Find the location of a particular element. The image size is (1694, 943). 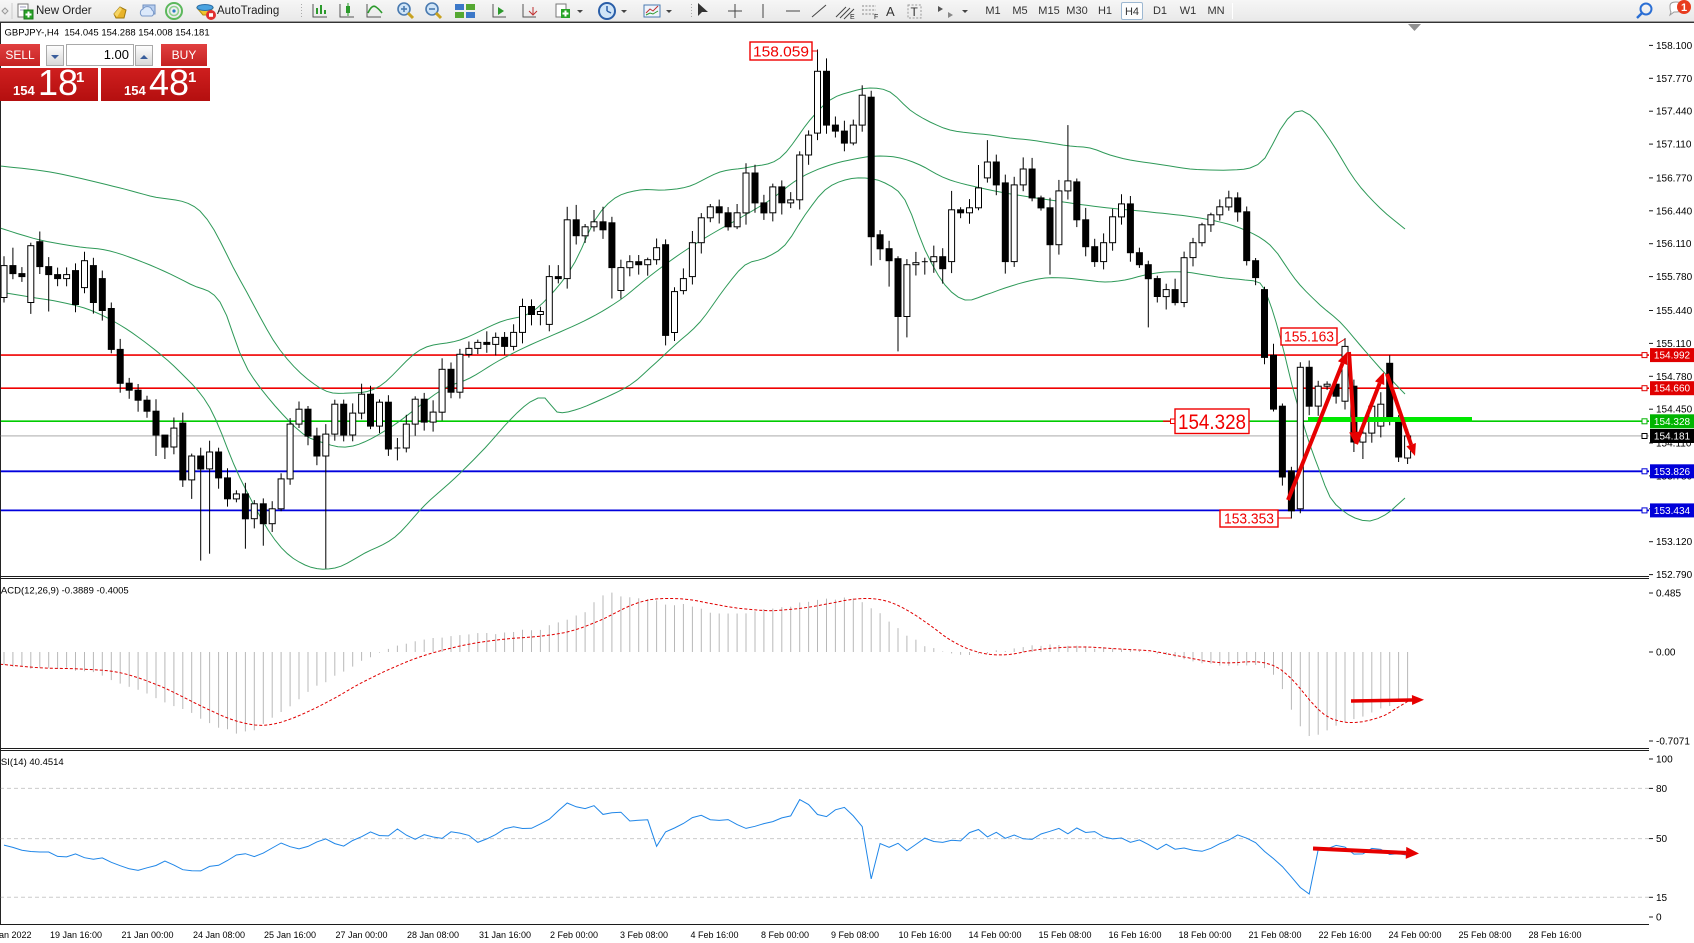

svg-text: 14 Feb 00:00 is located at coordinates (994, 935).